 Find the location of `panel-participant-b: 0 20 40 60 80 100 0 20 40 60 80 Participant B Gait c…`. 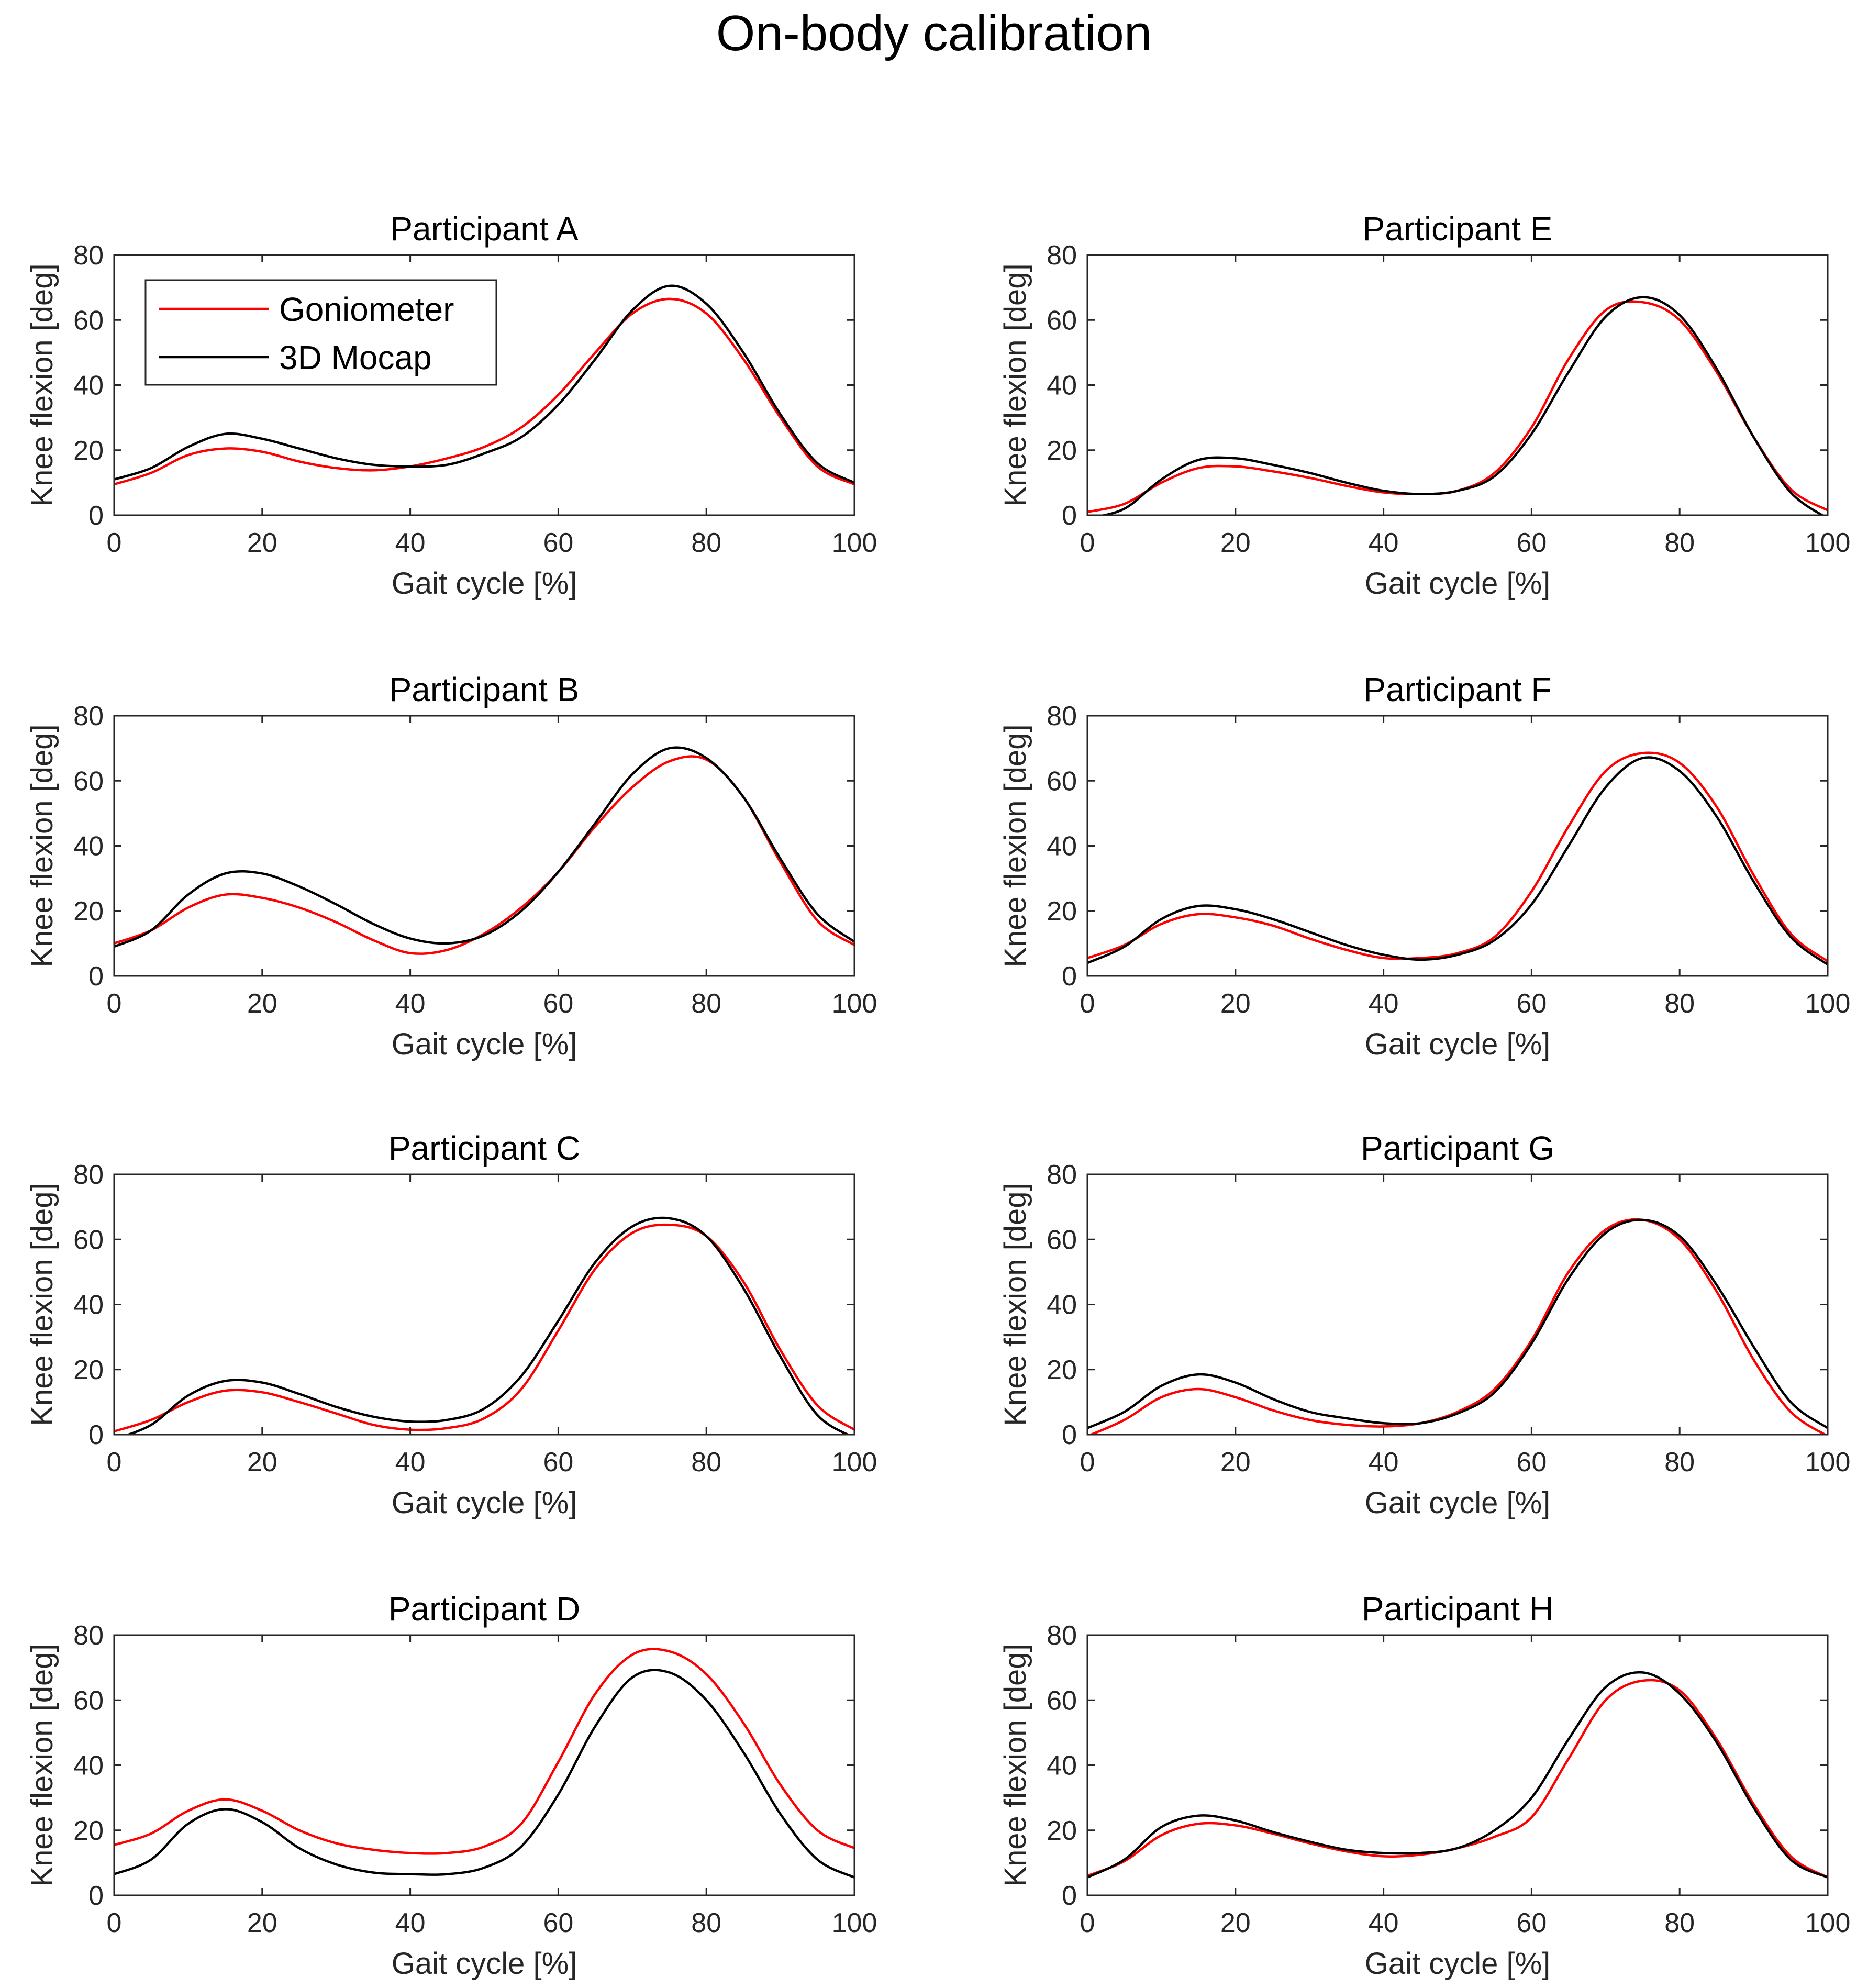

panel-participant-b: 0 20 40 60 80 100 0 20 40 60 80 Participant B Gait c… is located at coordinates (451, 866).